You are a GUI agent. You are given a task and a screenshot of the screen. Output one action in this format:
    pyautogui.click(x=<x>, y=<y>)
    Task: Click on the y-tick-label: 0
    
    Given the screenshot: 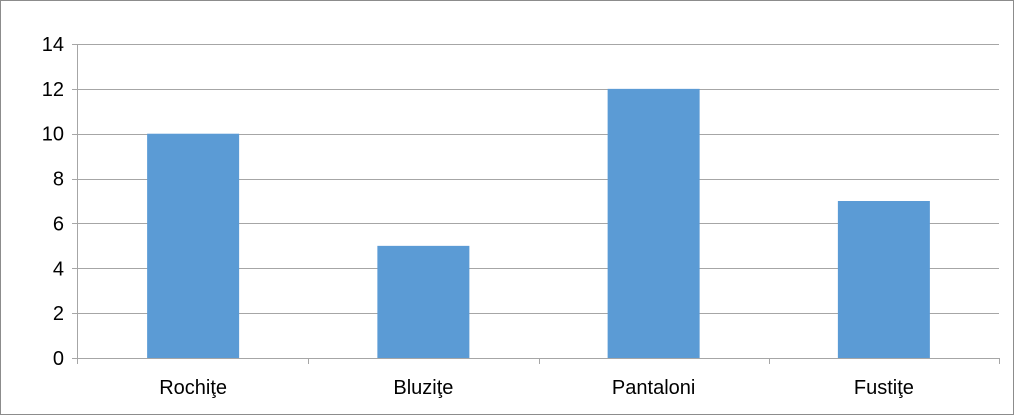 What is the action you would take?
    pyautogui.click(x=58, y=359)
    